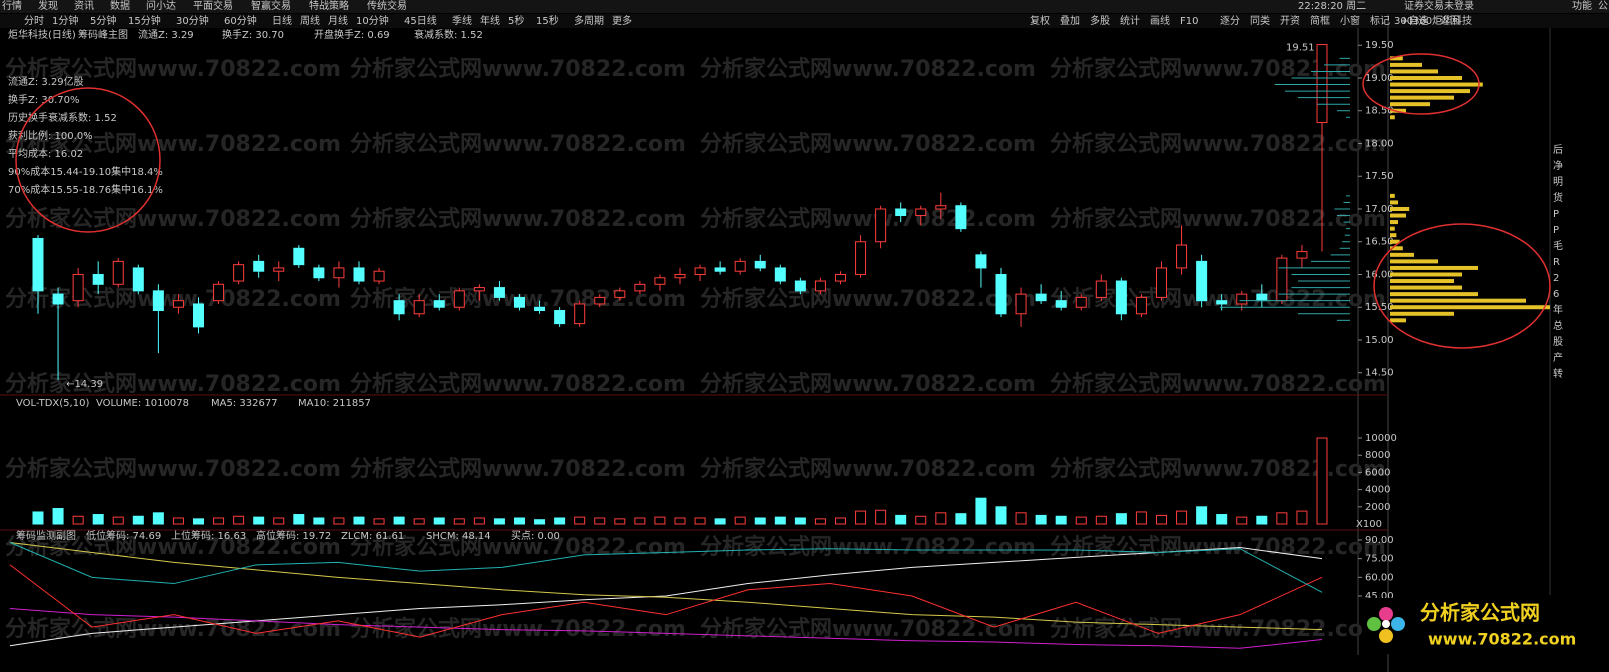  Describe the element at coordinates (103, 20) in the screenshot. I see `period-tab: 5分钟` at that location.